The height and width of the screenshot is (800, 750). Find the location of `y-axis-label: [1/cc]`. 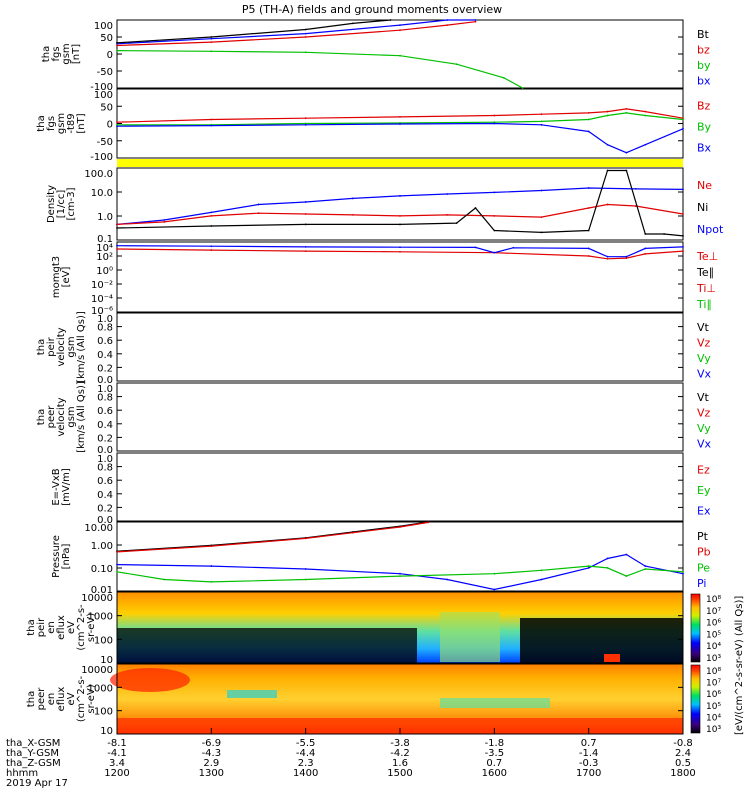

y-axis-label: [1/cc] is located at coordinates (61, 204).